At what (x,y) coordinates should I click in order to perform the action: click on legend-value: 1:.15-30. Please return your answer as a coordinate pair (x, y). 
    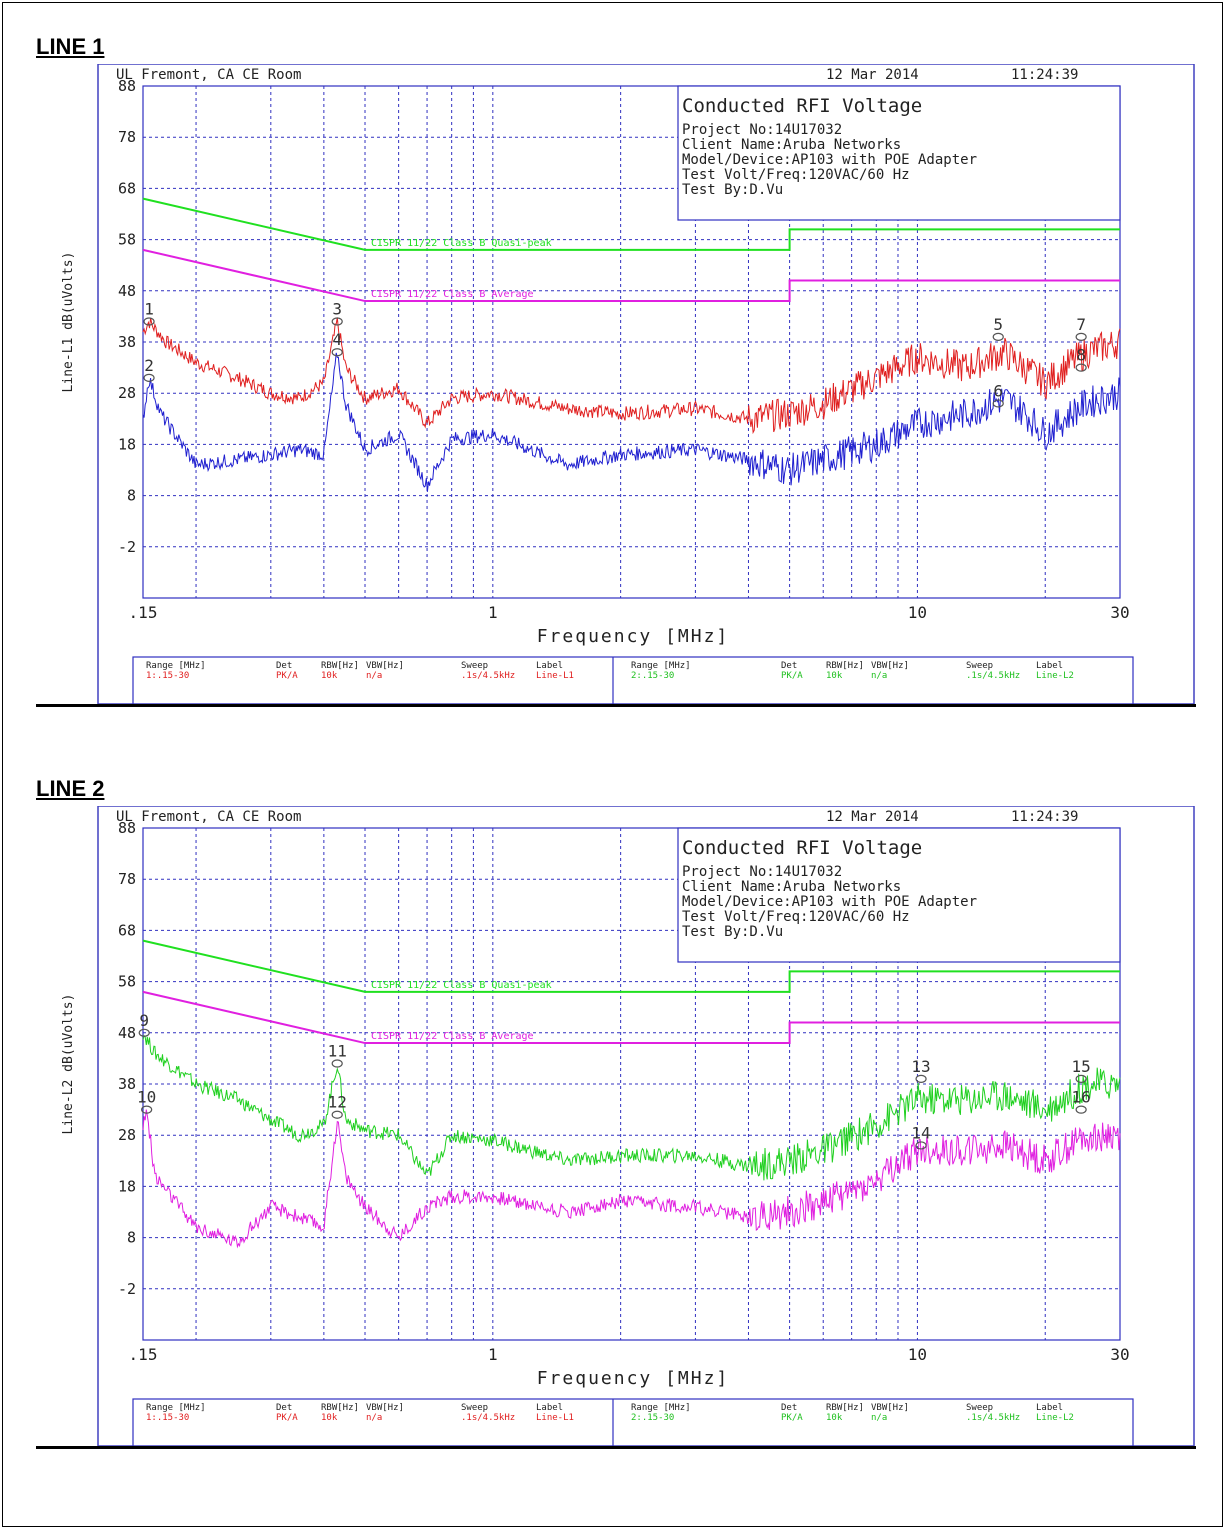
    Looking at the image, I should click on (167, 1418).